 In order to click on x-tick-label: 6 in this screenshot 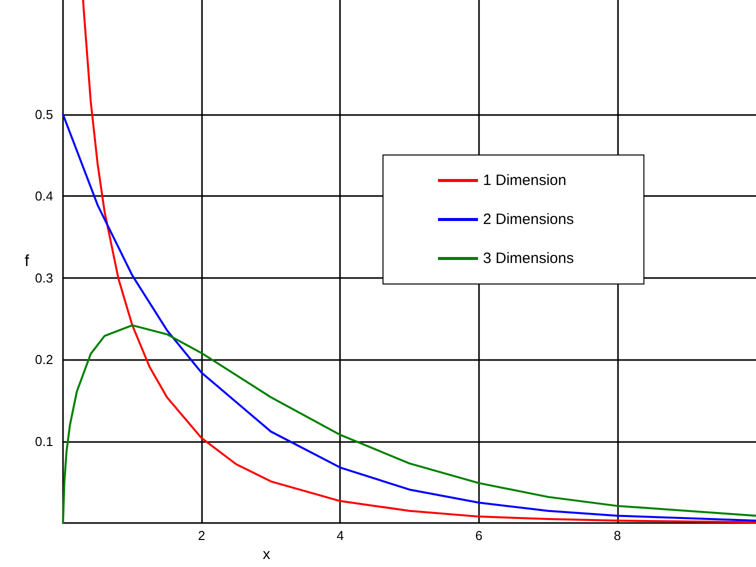, I will do `click(478, 536)`.